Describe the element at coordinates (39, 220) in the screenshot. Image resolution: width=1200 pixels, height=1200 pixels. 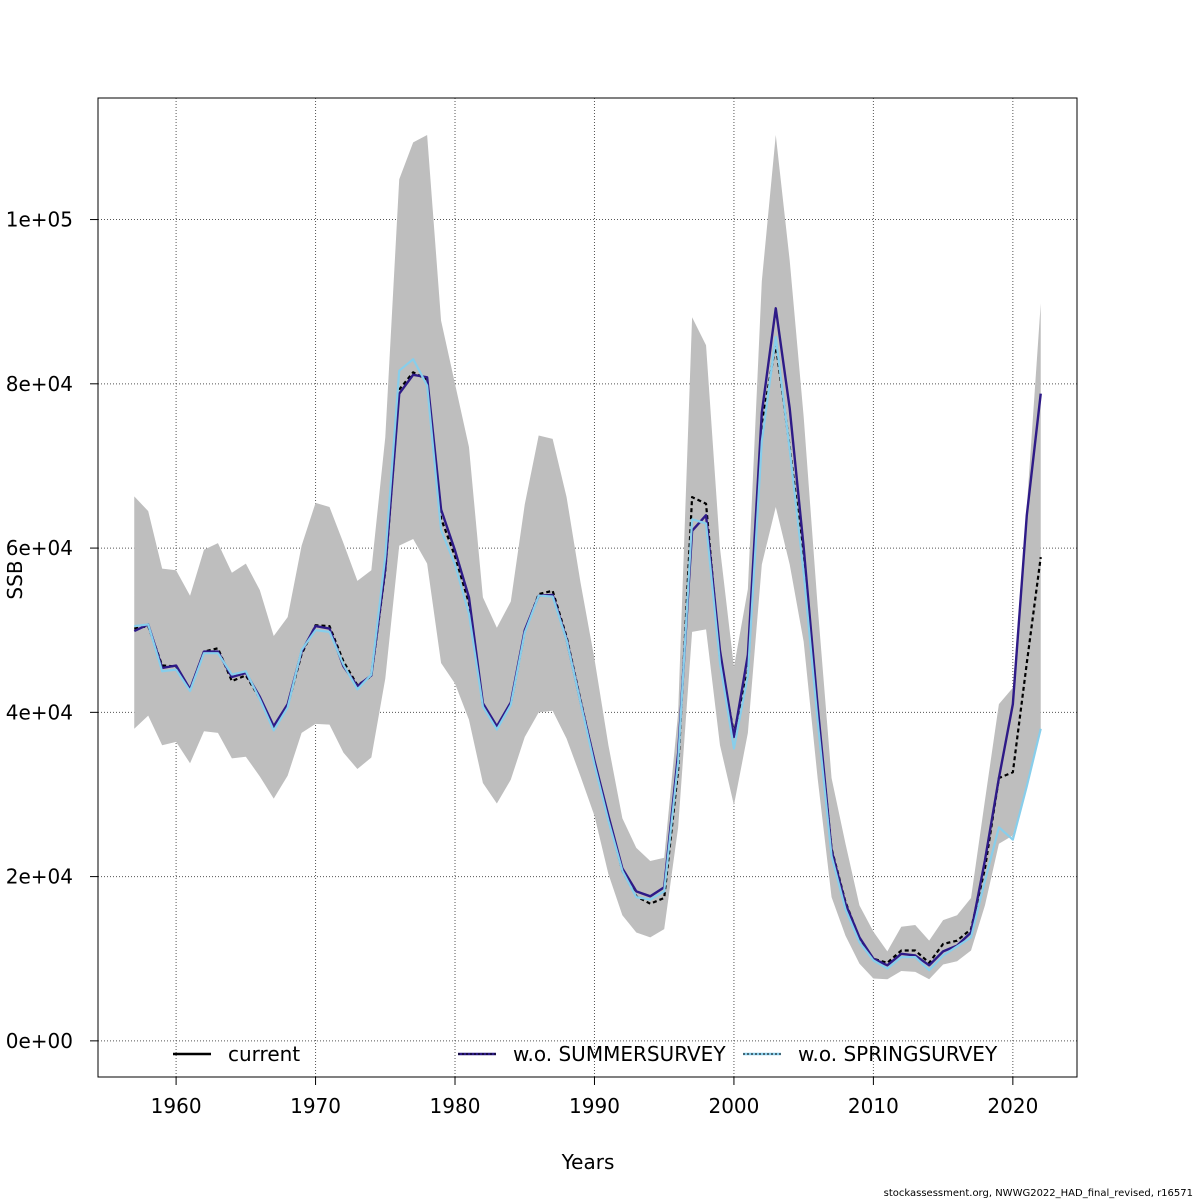
I see `y-tick-label: 1e+05` at that location.